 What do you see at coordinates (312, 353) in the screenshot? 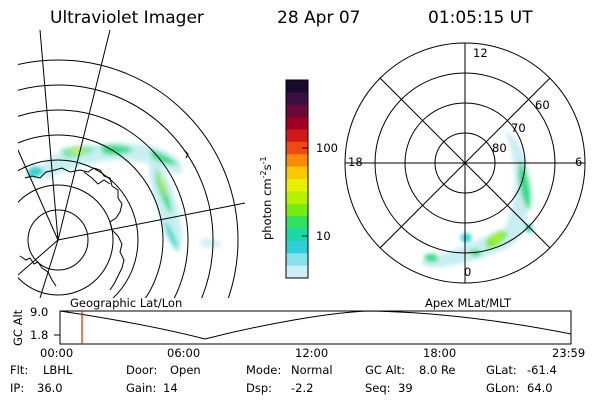
I see `x-tick-1200: 12:00` at bounding box center [312, 353].